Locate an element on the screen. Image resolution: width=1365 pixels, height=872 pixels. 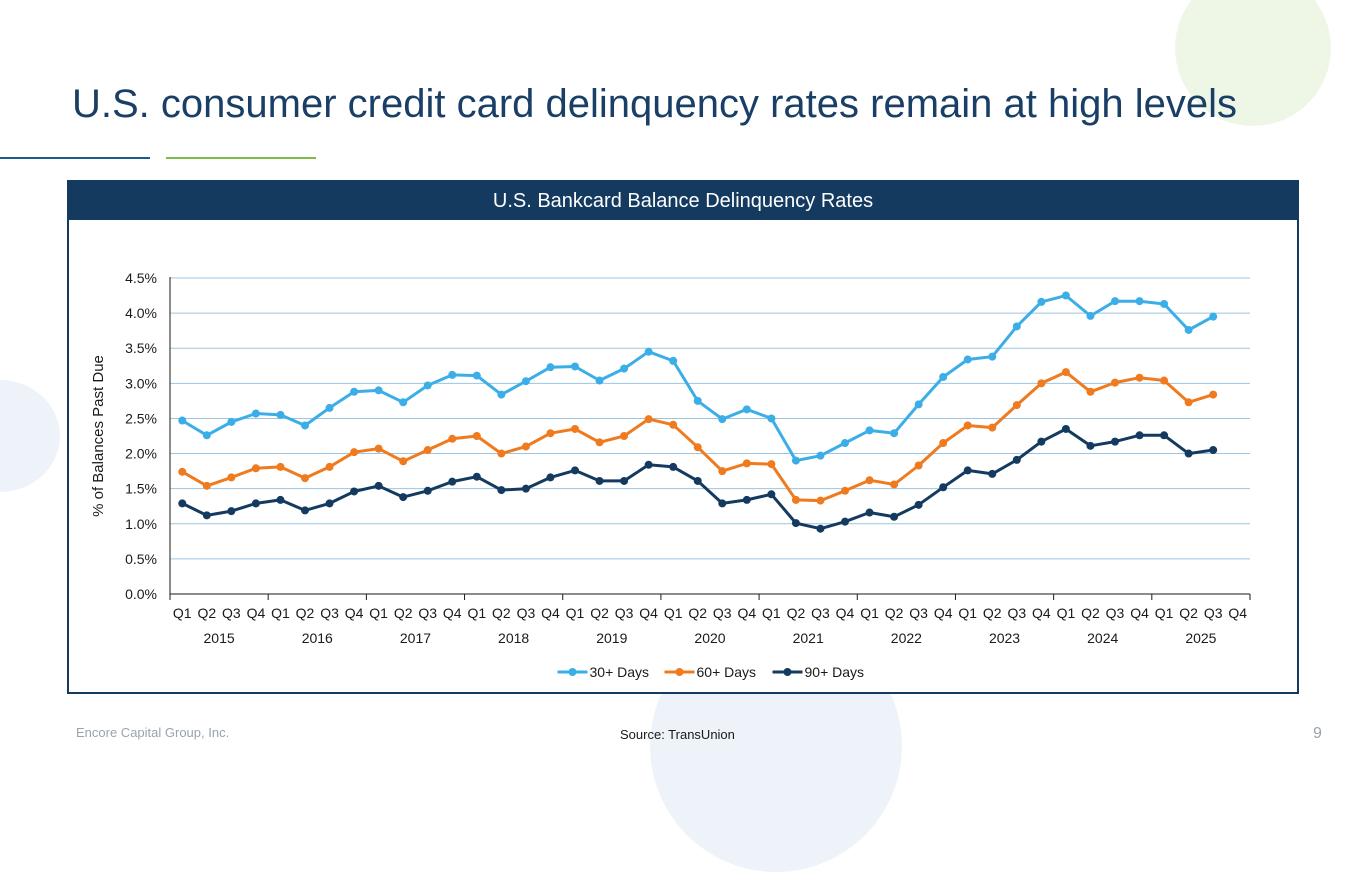
y-tick-label: 4.5% is located at coordinates (141, 278).